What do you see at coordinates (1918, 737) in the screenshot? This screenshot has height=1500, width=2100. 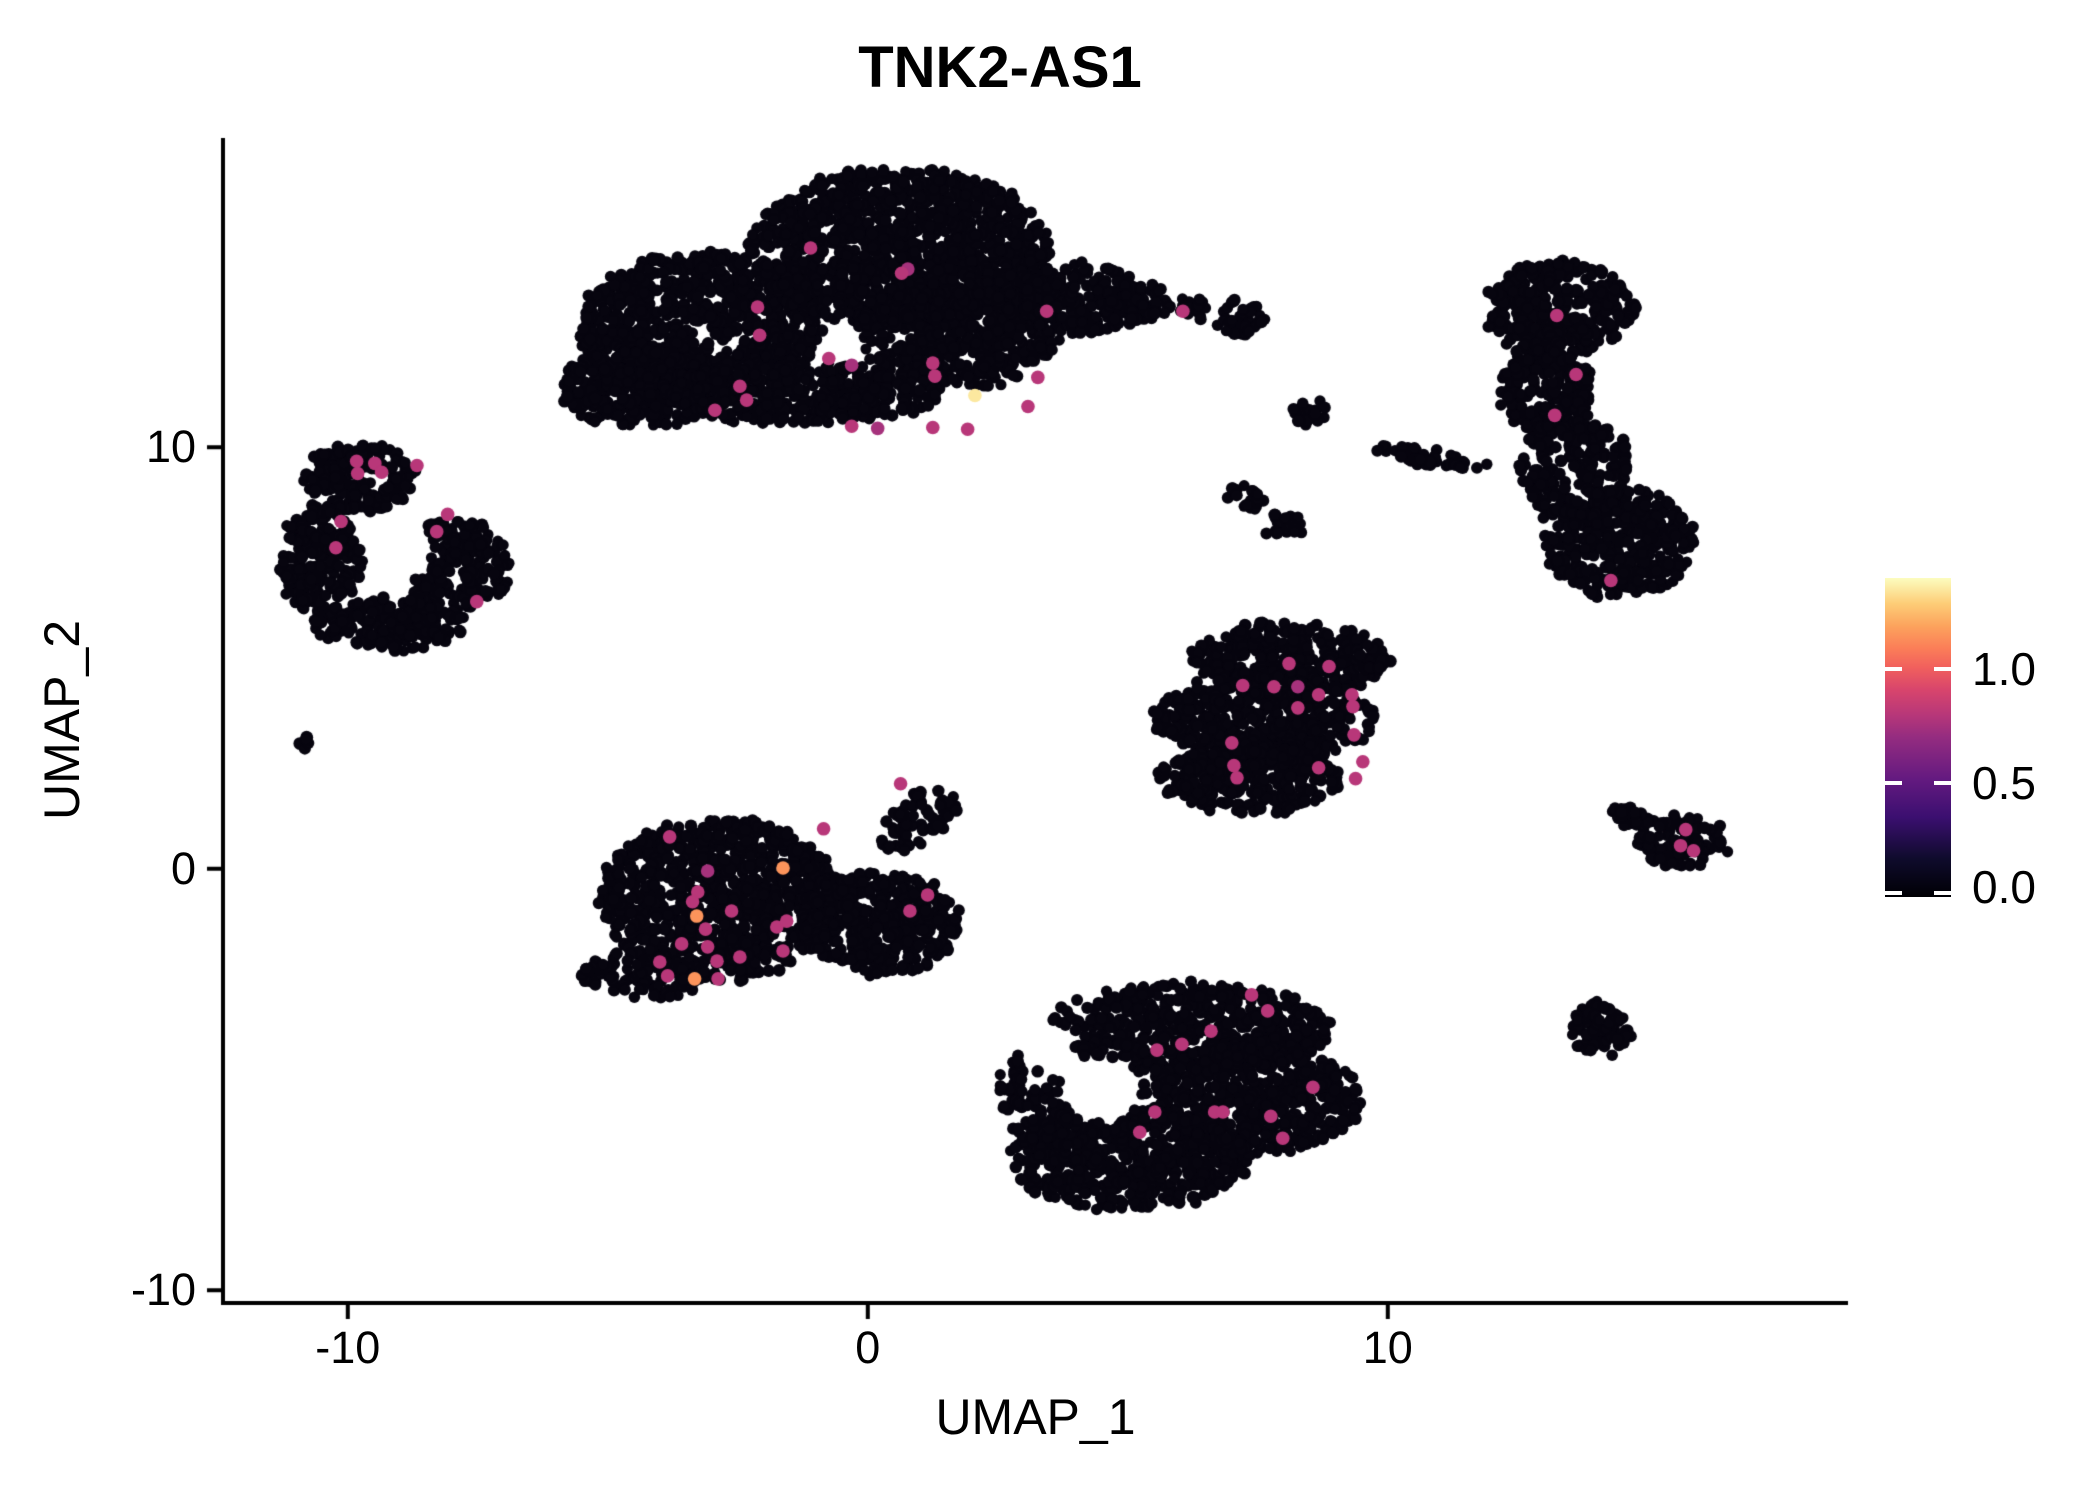 I see `colorbar-gradient` at bounding box center [1918, 737].